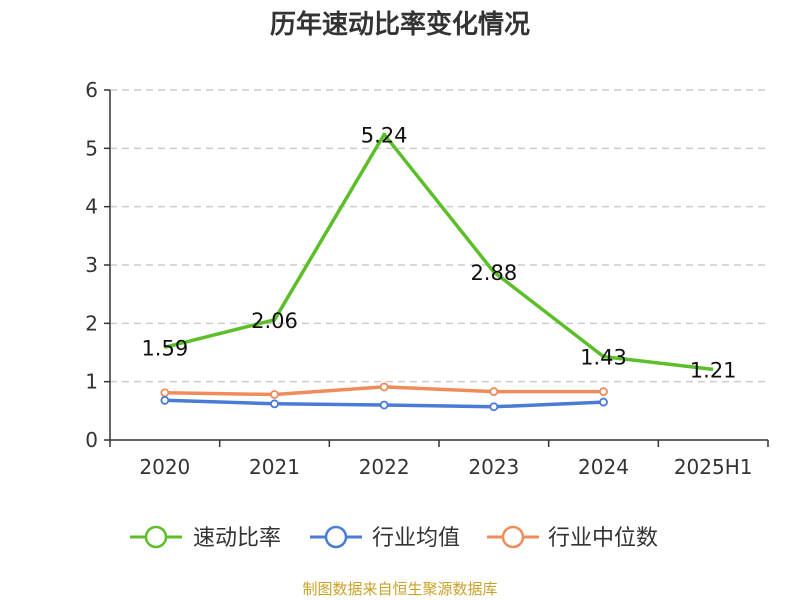 The width and height of the screenshot is (800, 600). I want to click on data-label: 2.88, so click(493, 273).